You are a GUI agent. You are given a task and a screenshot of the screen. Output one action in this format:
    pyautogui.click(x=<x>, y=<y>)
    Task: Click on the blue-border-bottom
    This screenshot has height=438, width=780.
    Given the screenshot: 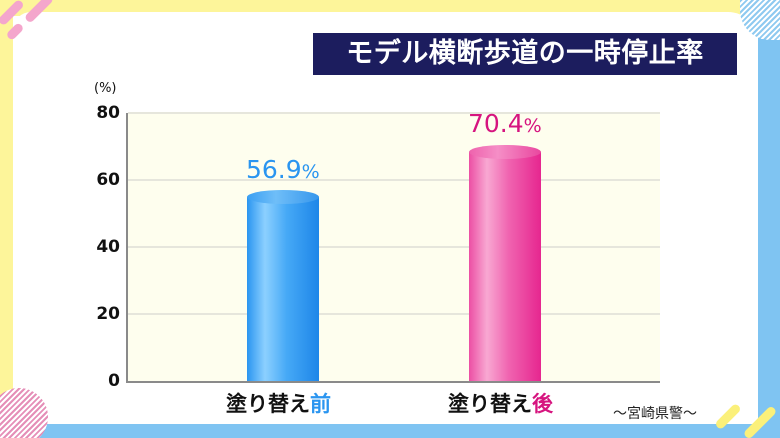 What is the action you would take?
    pyautogui.click(x=390, y=431)
    